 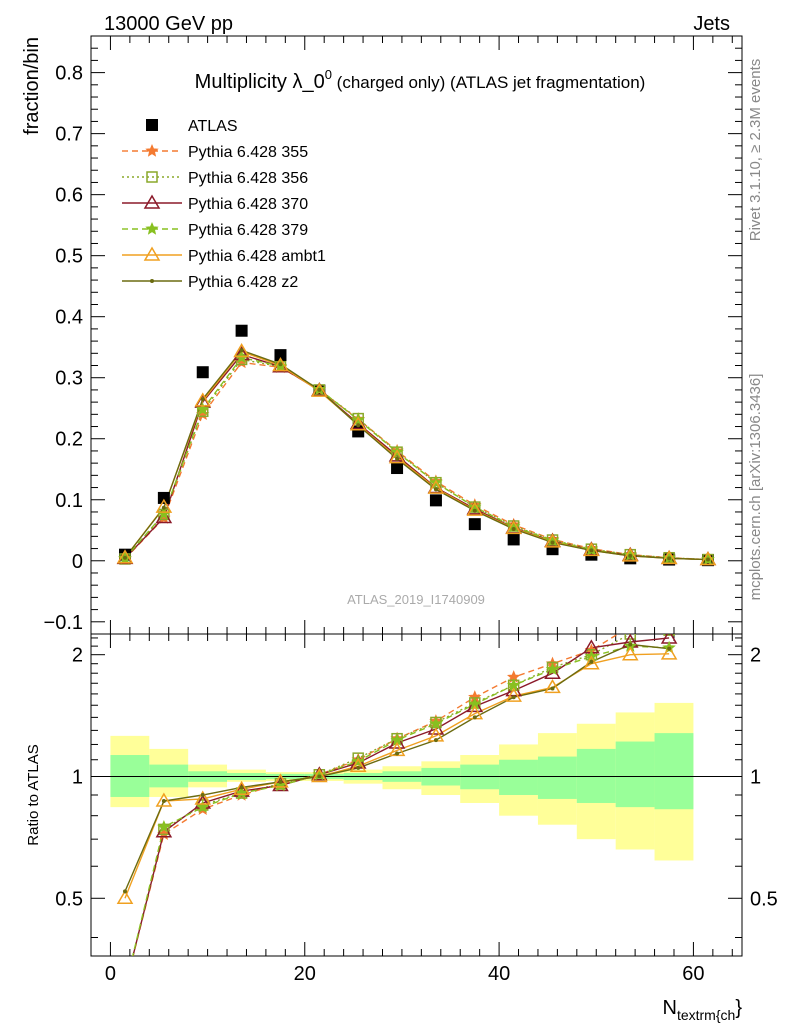 I want to click on x-label-tail: }, so click(x=738, y=1008).